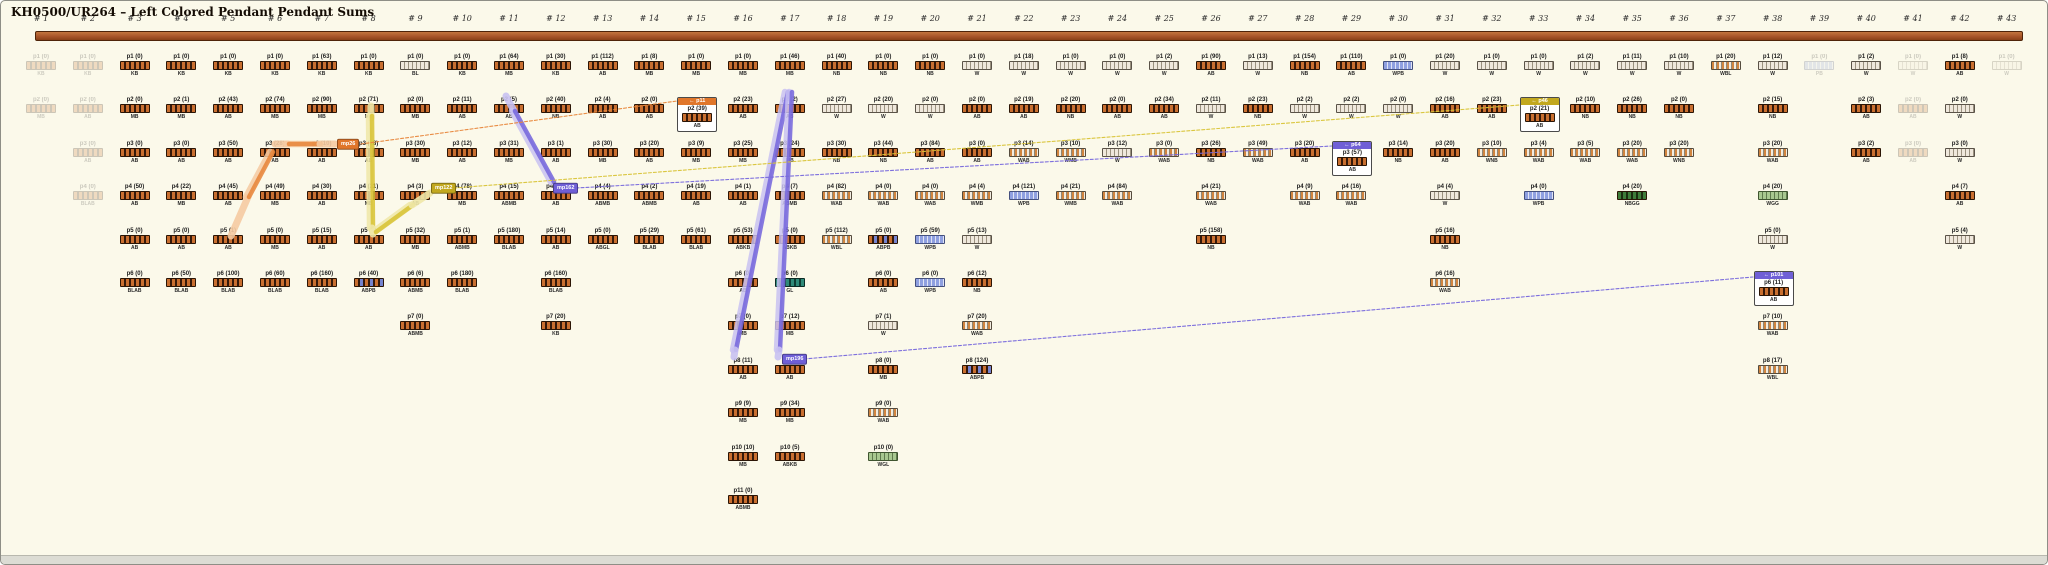 The image size is (2048, 565). I want to click on pendant-cell: p8 (11) AB, so click(743, 369).